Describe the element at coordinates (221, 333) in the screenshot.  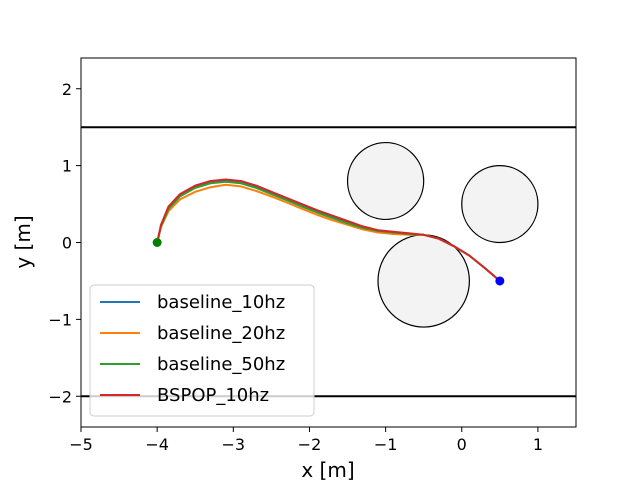
I see `legend-label-baseline_20hz: baseline_20hz` at that location.